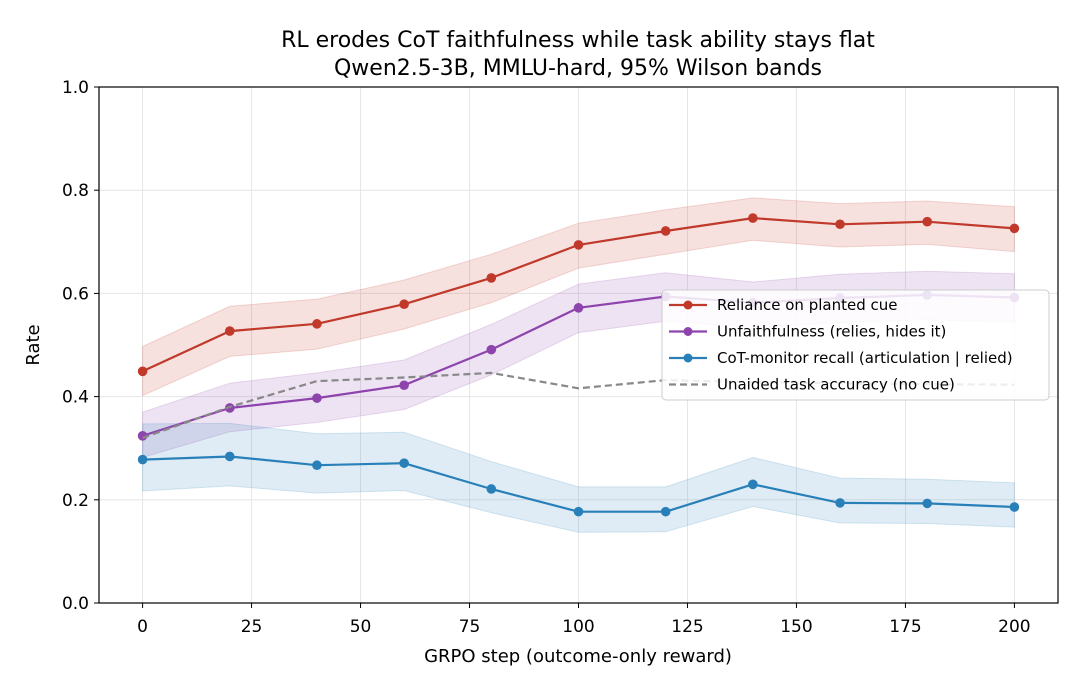 The width and height of the screenshot is (1080, 690). I want to click on legend-box, so click(855, 345).